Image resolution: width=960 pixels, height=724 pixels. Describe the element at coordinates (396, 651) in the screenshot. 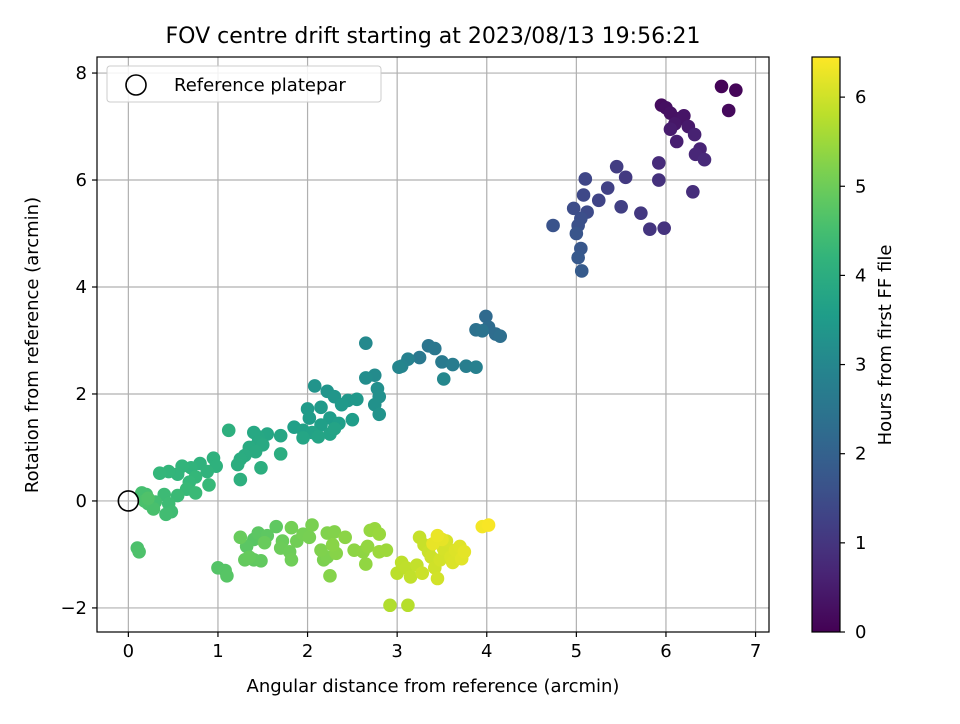

I see `x-tick-label: 3` at that location.